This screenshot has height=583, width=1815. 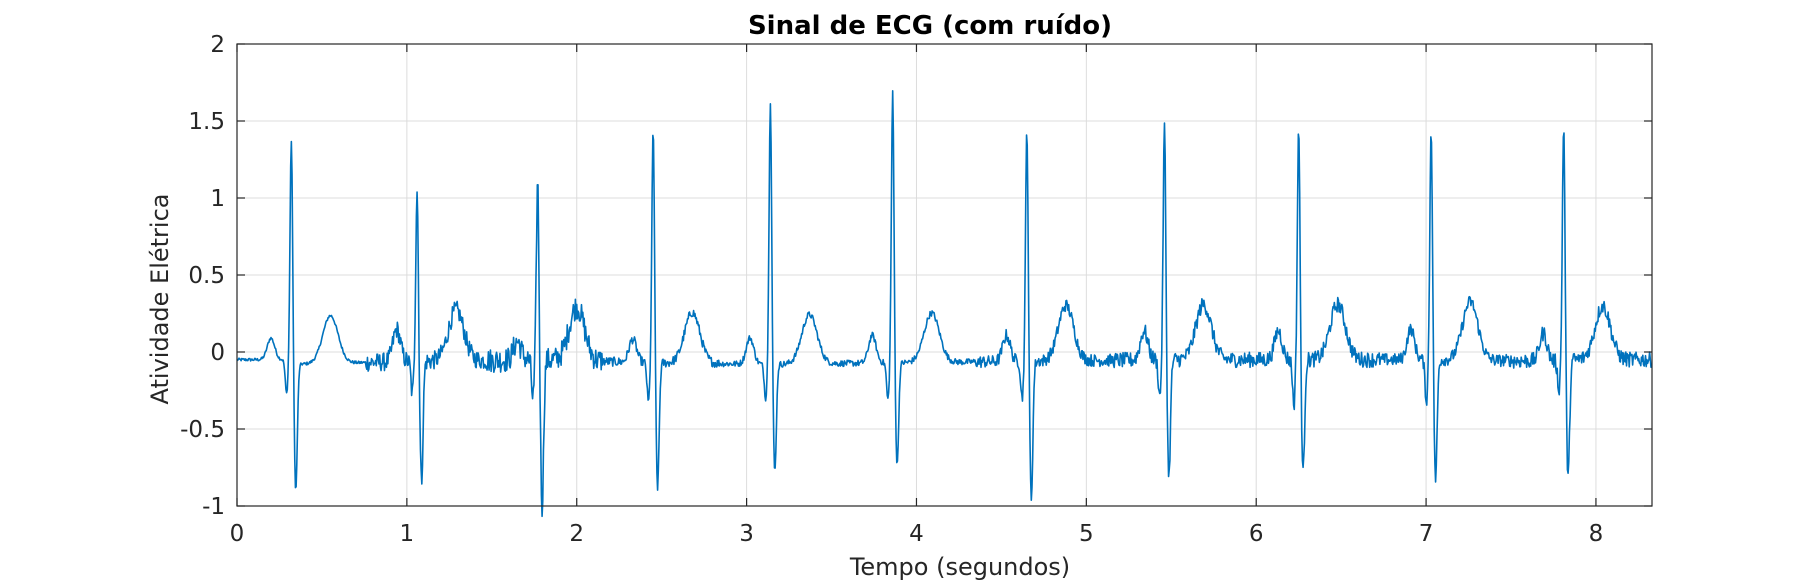 What do you see at coordinates (217, 199) in the screenshot?
I see `y-tick-label: 1` at bounding box center [217, 199].